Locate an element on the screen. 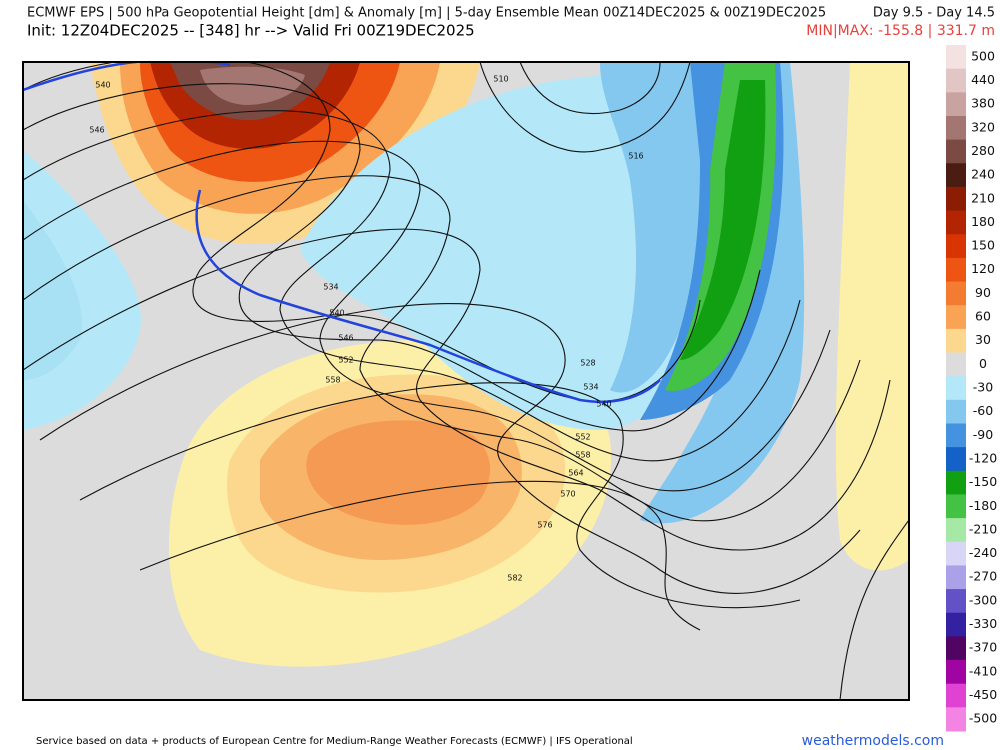 Image resolution: width=1000 pixels, height=750 pixels. colorbar-label: -240 is located at coordinates (983, 552).